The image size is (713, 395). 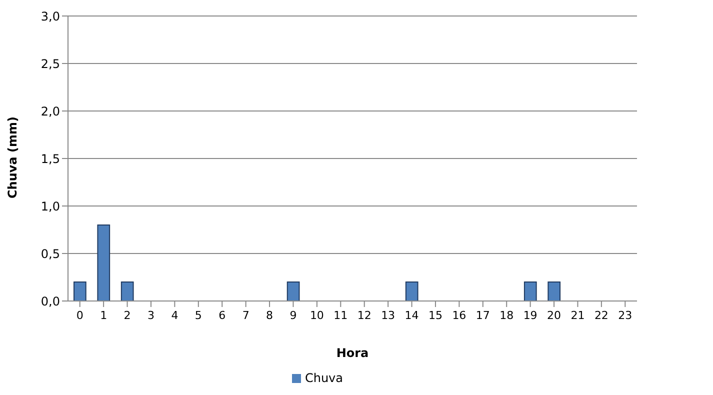 I want to click on x-tick-label: 23, so click(x=625, y=315).